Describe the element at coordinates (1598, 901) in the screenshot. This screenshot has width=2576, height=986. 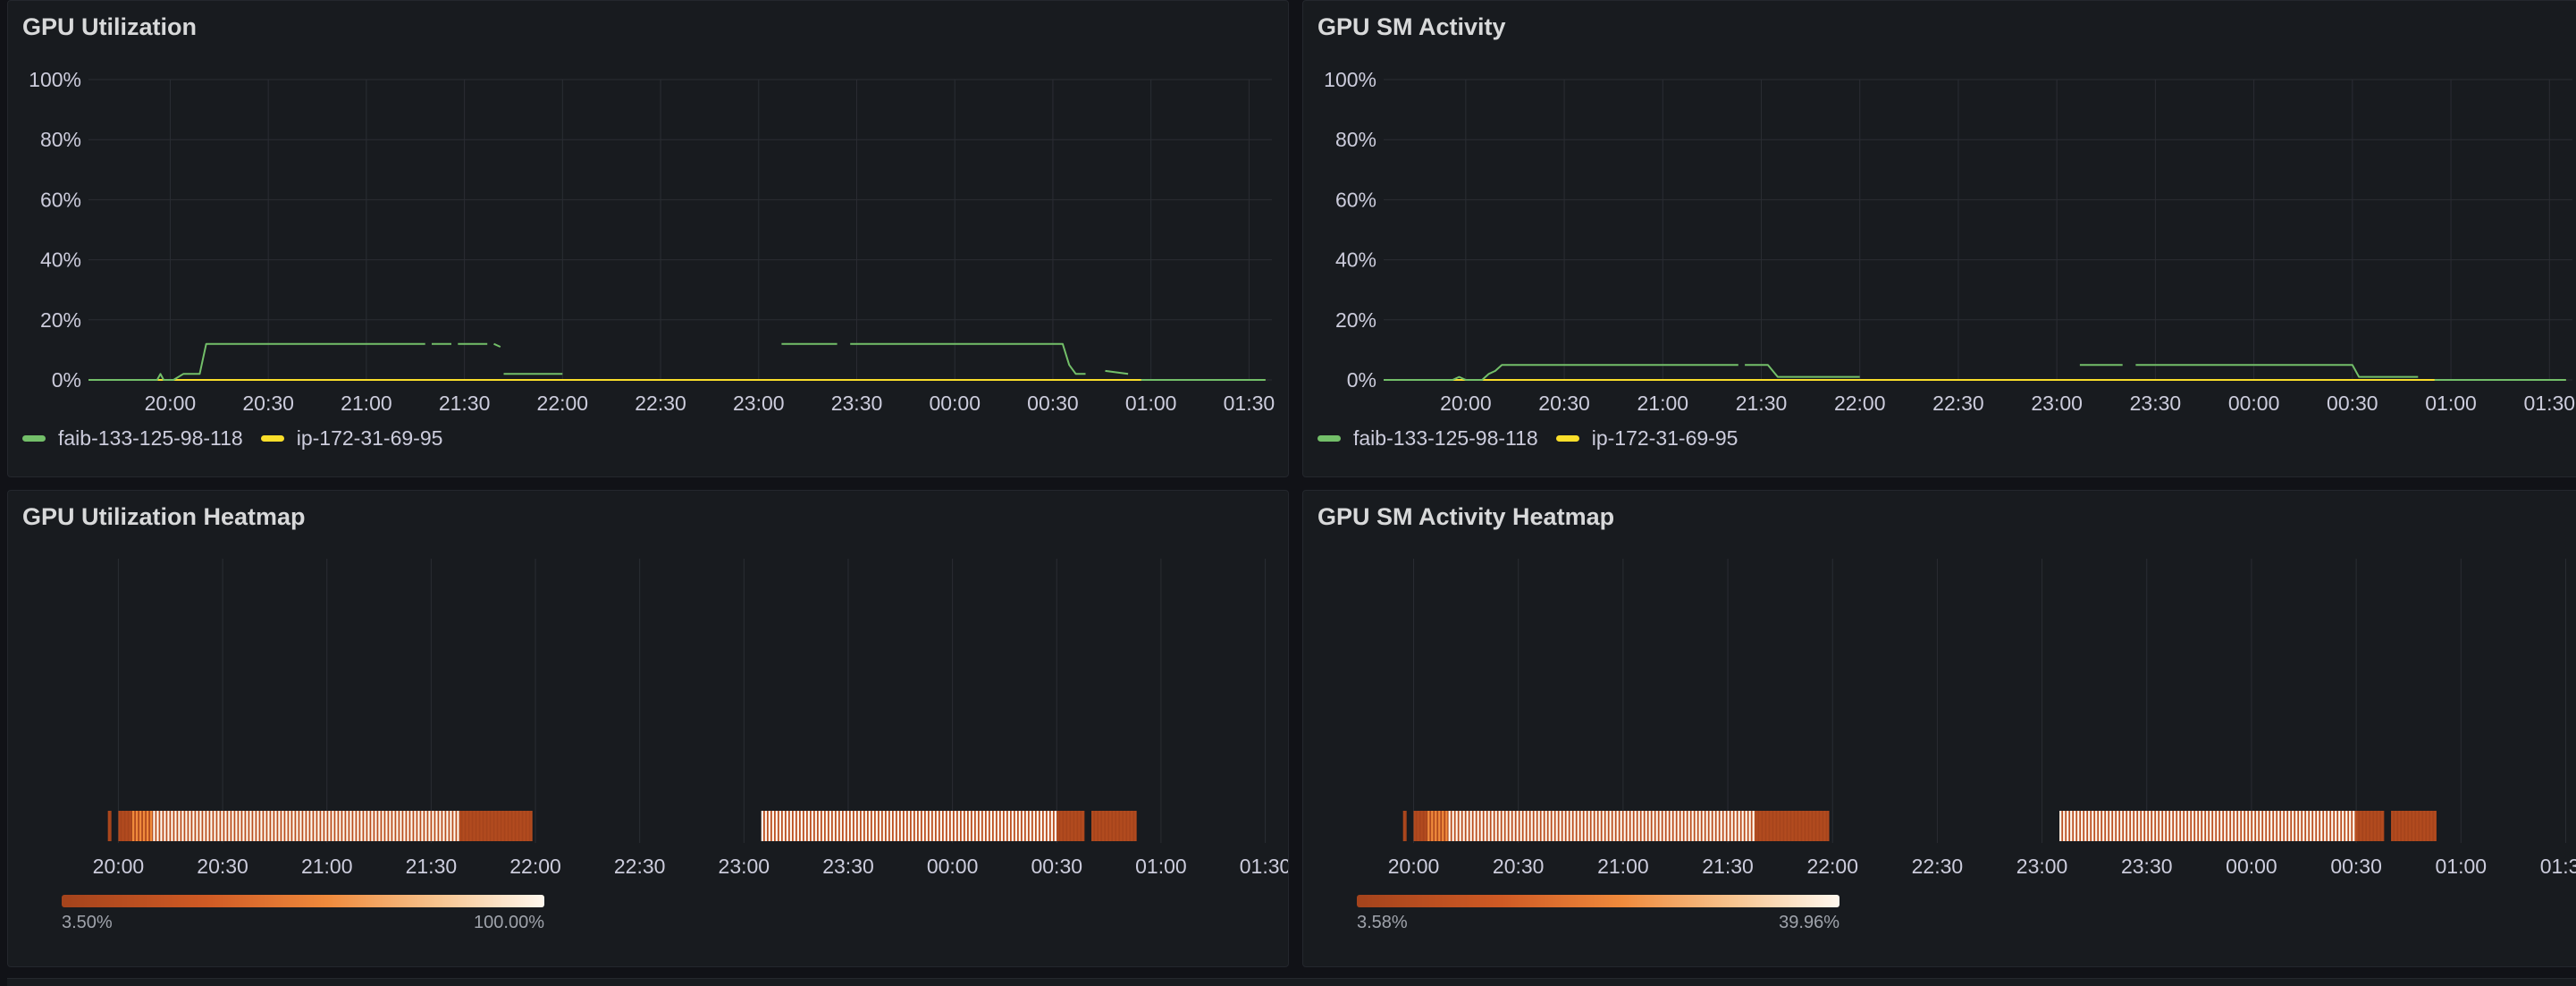
I see `color-scale-bar` at that location.